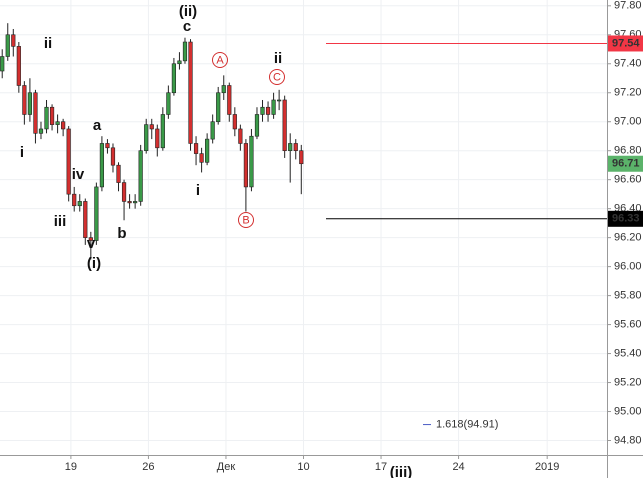 The image size is (643, 478). Describe the element at coordinates (381, 467) in the screenshot. I see `x-tick-label: 17` at that location.